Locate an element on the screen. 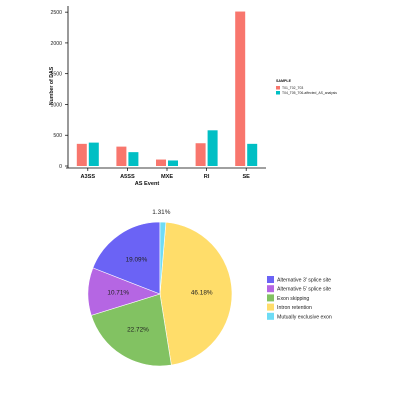 Image resolution: width=400 pixels, height=400 pixels. pie-slice-label: 19.09% is located at coordinates (137, 260).